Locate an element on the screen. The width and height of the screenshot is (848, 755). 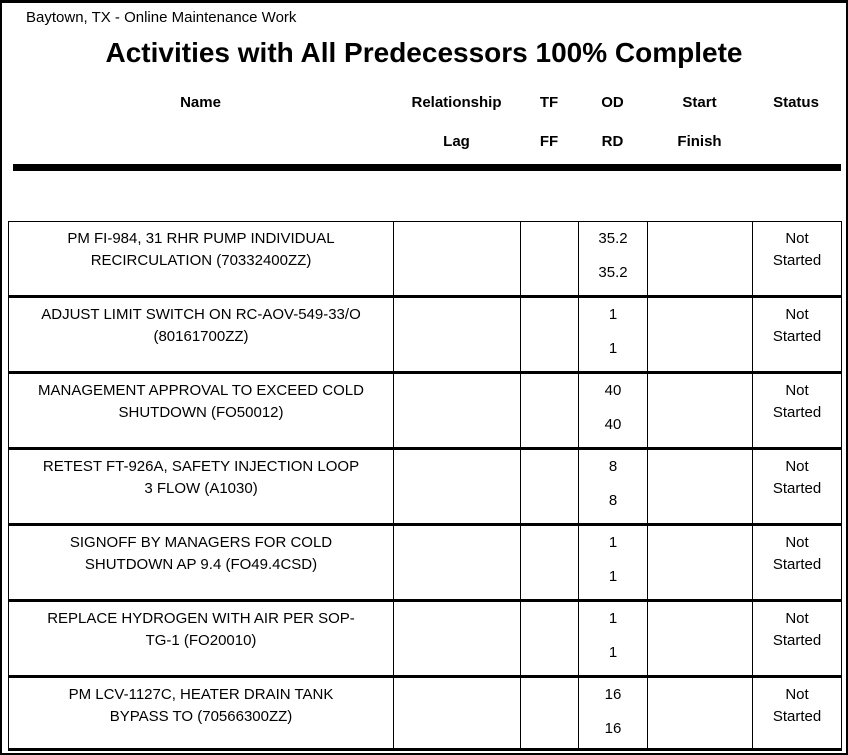
od-value: 8 is located at coordinates (613, 466).